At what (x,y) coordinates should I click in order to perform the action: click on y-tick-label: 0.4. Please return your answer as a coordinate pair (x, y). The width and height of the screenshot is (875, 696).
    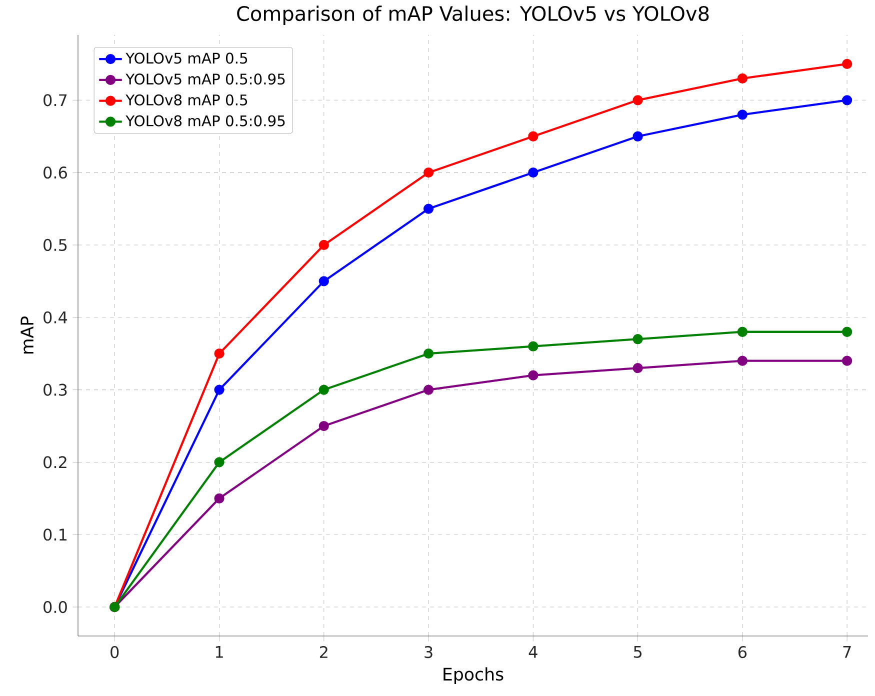
    Looking at the image, I should click on (56, 317).